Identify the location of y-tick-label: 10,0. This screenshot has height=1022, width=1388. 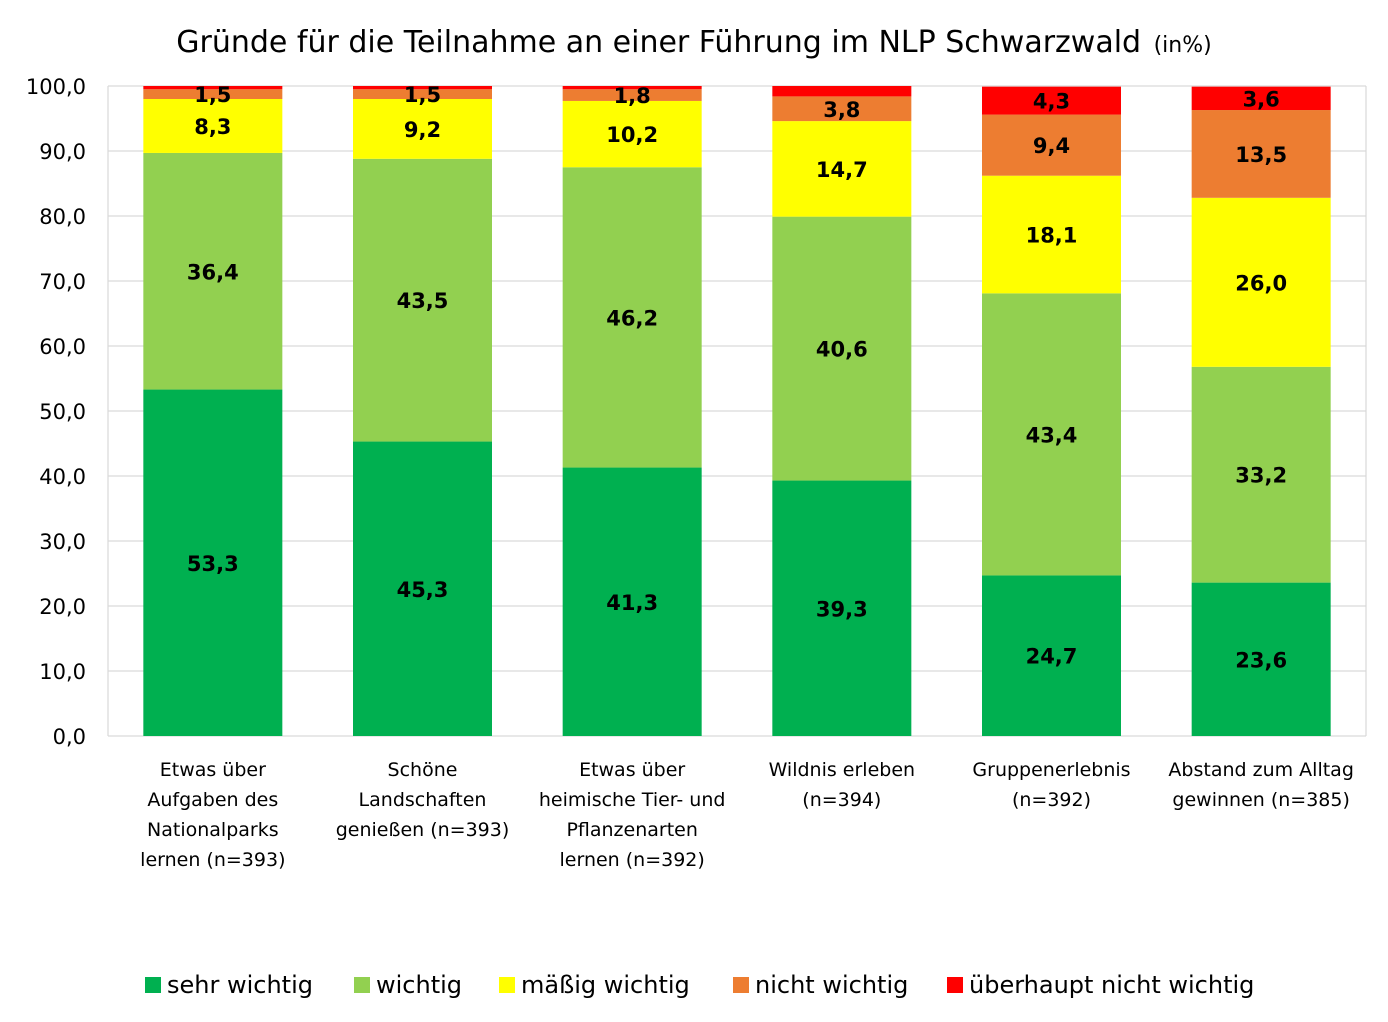
(62, 672).